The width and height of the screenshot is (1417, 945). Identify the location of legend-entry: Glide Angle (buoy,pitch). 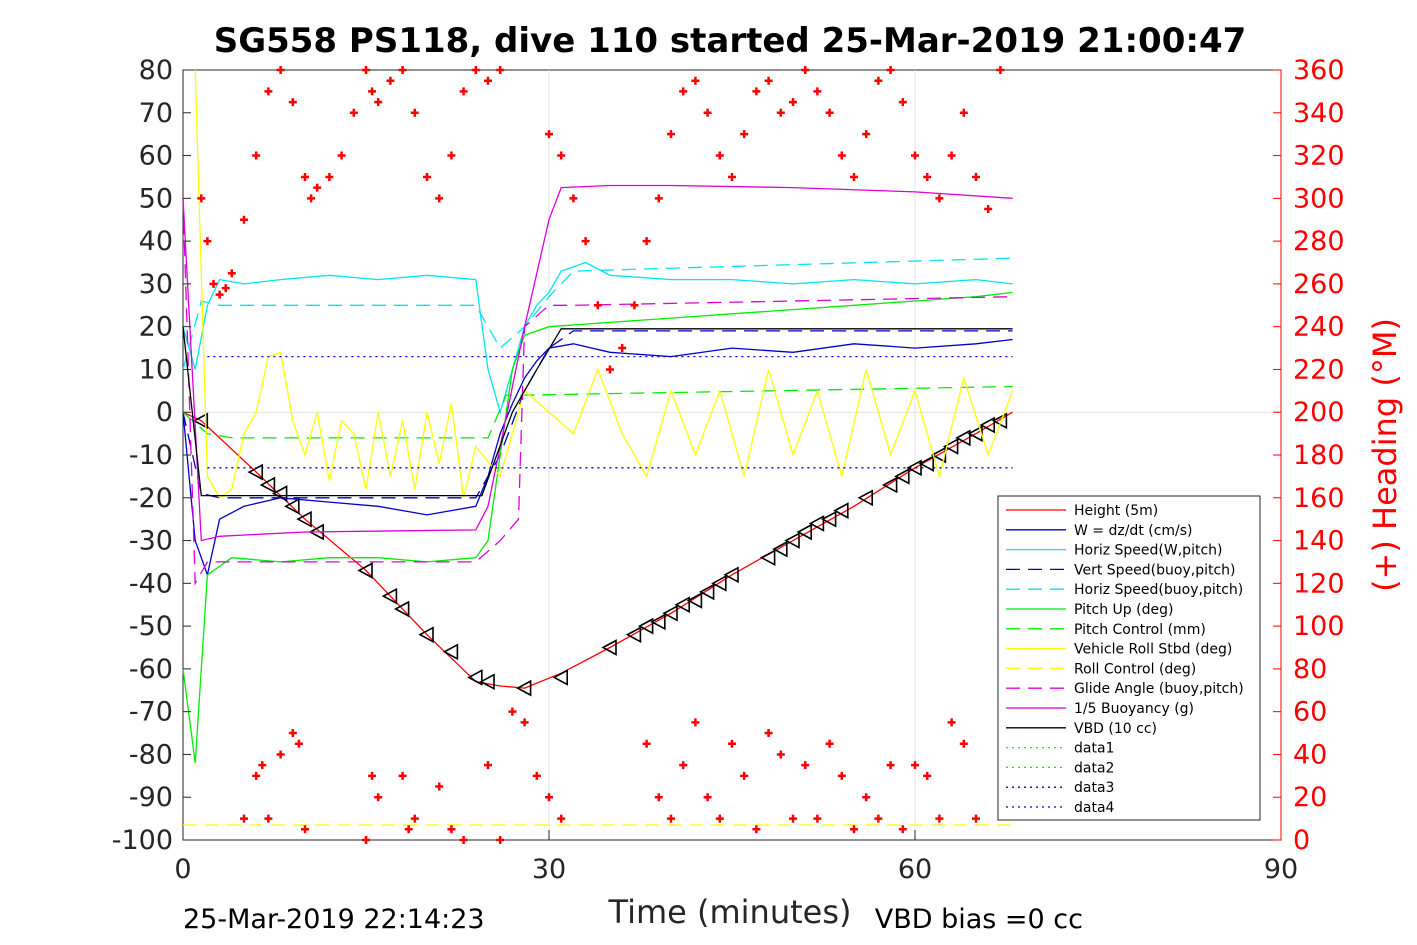
(1159, 689).